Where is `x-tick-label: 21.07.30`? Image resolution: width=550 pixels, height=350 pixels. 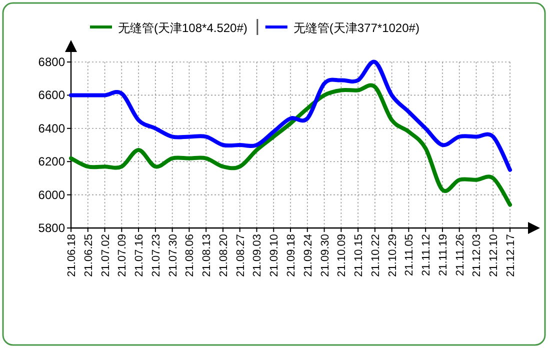
x-tick-label: 21.07.30 is located at coordinates (173, 255).